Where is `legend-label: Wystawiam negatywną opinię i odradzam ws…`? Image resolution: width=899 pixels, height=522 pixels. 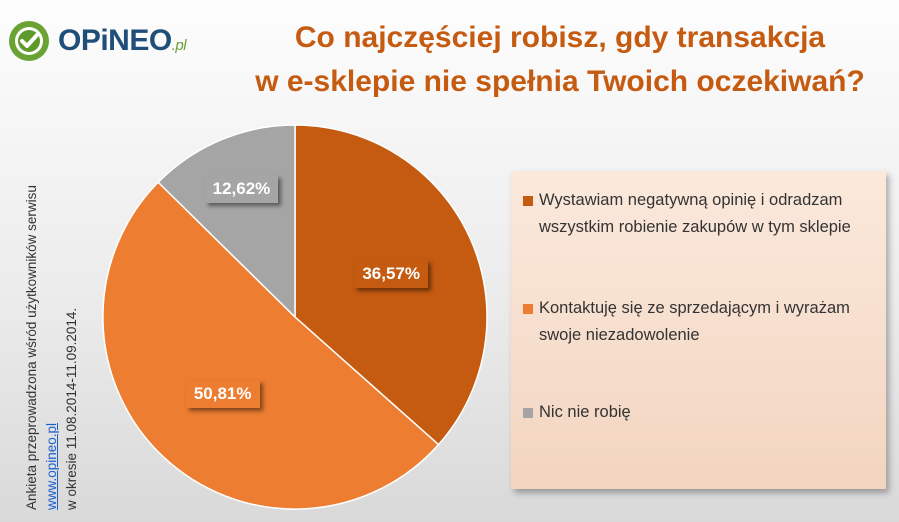
legend-label: Wystawiam negatywną opinię i odradzam ws… is located at coordinates (695, 213).